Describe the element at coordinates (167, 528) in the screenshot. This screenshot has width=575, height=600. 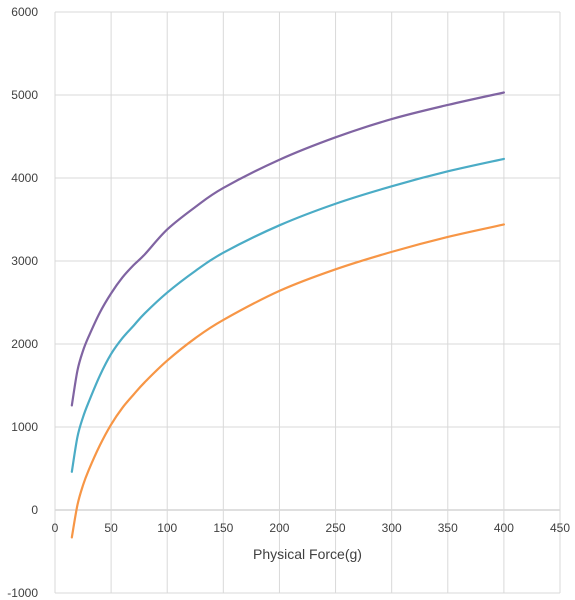
I see `x-tick-label: 100` at that location.